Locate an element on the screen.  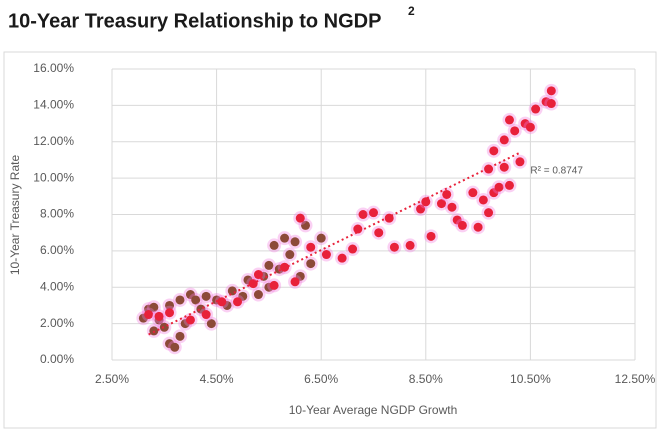
x-tick-label: 8.50% is located at coordinates (426, 379).